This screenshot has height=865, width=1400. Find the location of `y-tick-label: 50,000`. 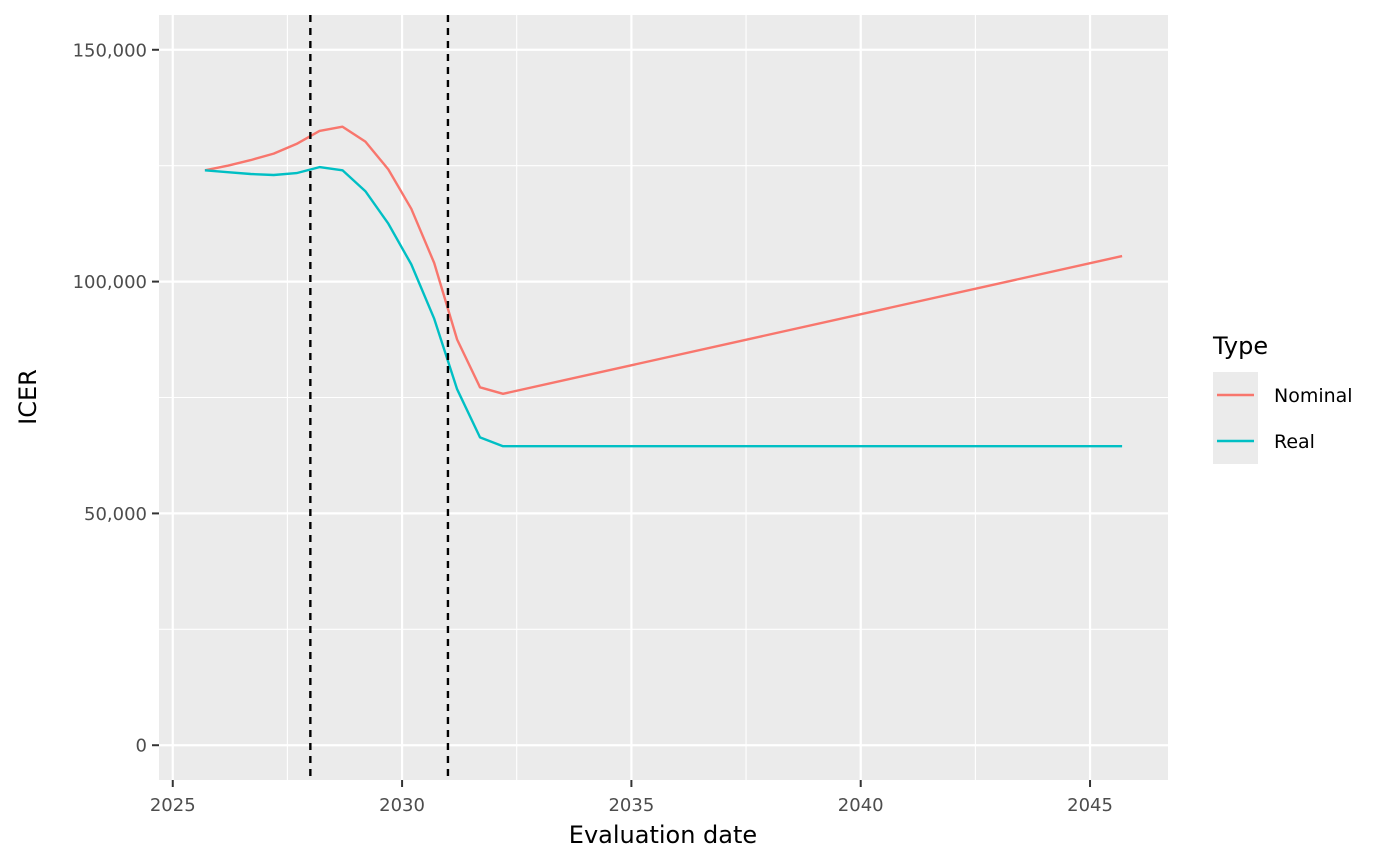

y-tick-label: 50,000 is located at coordinates (115, 514).